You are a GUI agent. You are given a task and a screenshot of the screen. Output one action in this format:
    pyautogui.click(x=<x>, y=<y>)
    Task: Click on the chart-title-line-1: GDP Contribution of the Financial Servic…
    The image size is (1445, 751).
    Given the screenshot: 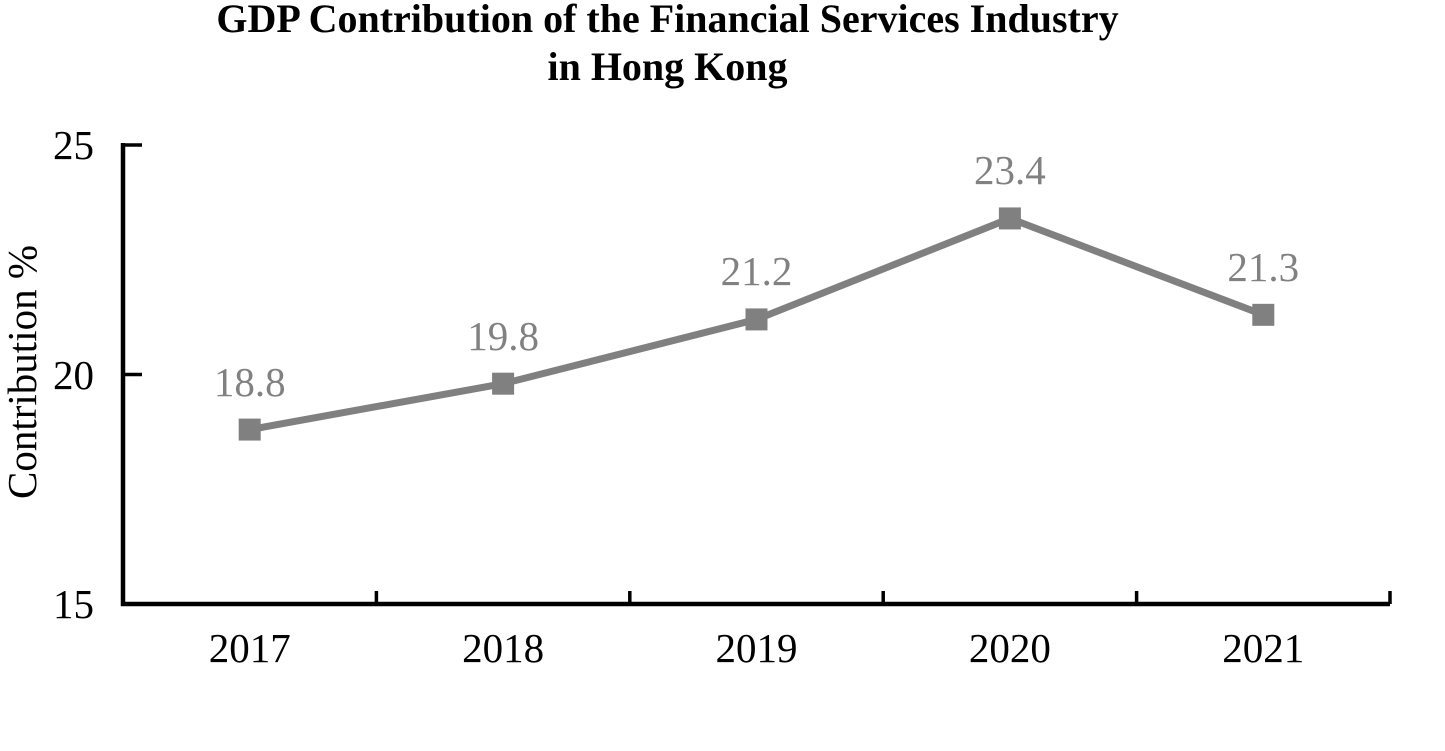 What is the action you would take?
    pyautogui.click(x=667, y=20)
    